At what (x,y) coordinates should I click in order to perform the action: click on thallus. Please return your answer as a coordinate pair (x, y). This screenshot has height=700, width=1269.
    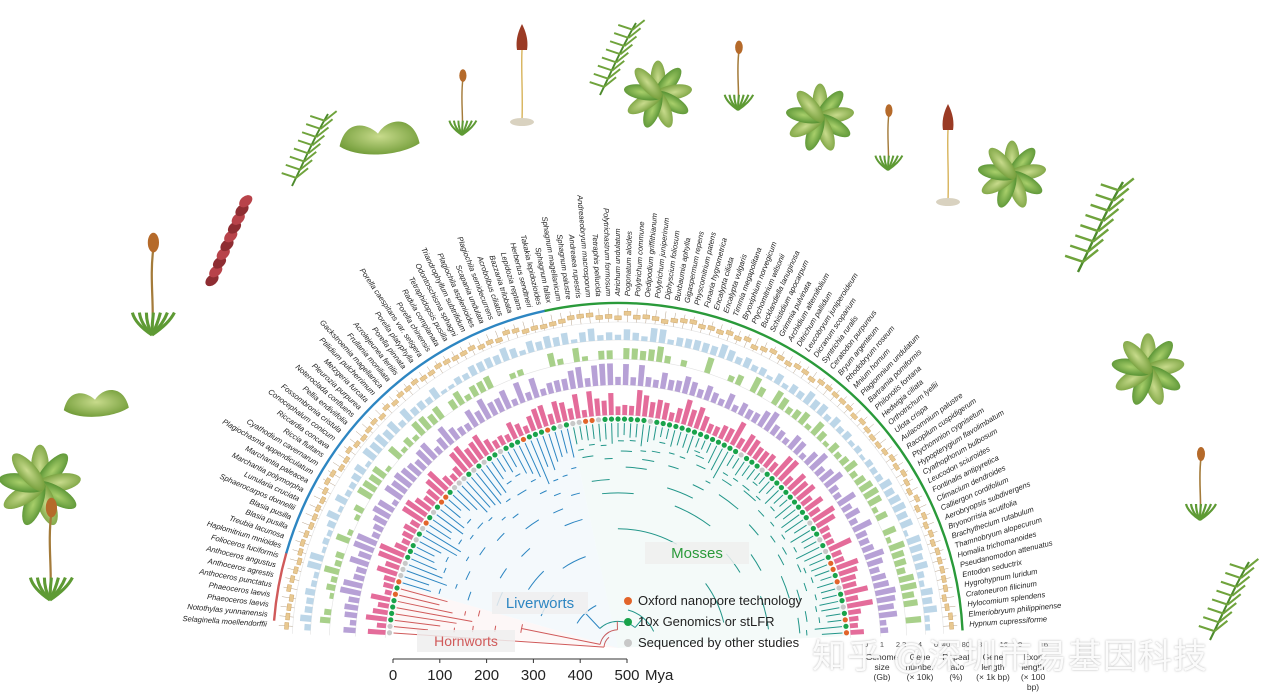
    Looking at the image, I should click on (96, 403).